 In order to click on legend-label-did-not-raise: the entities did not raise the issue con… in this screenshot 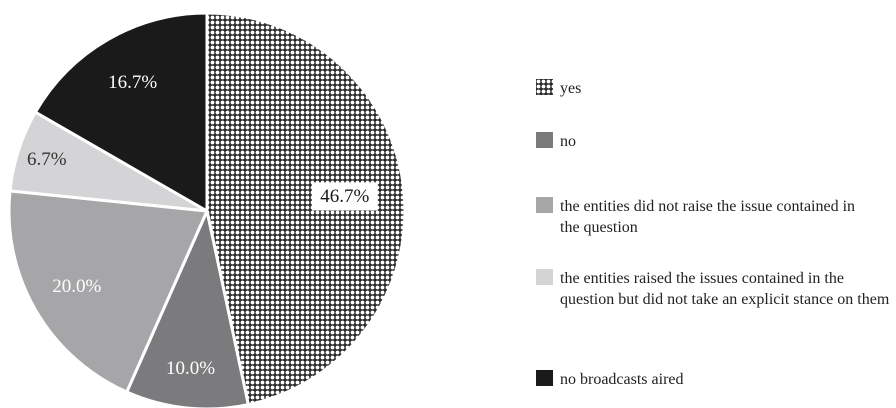, I will do `click(708, 217)`.